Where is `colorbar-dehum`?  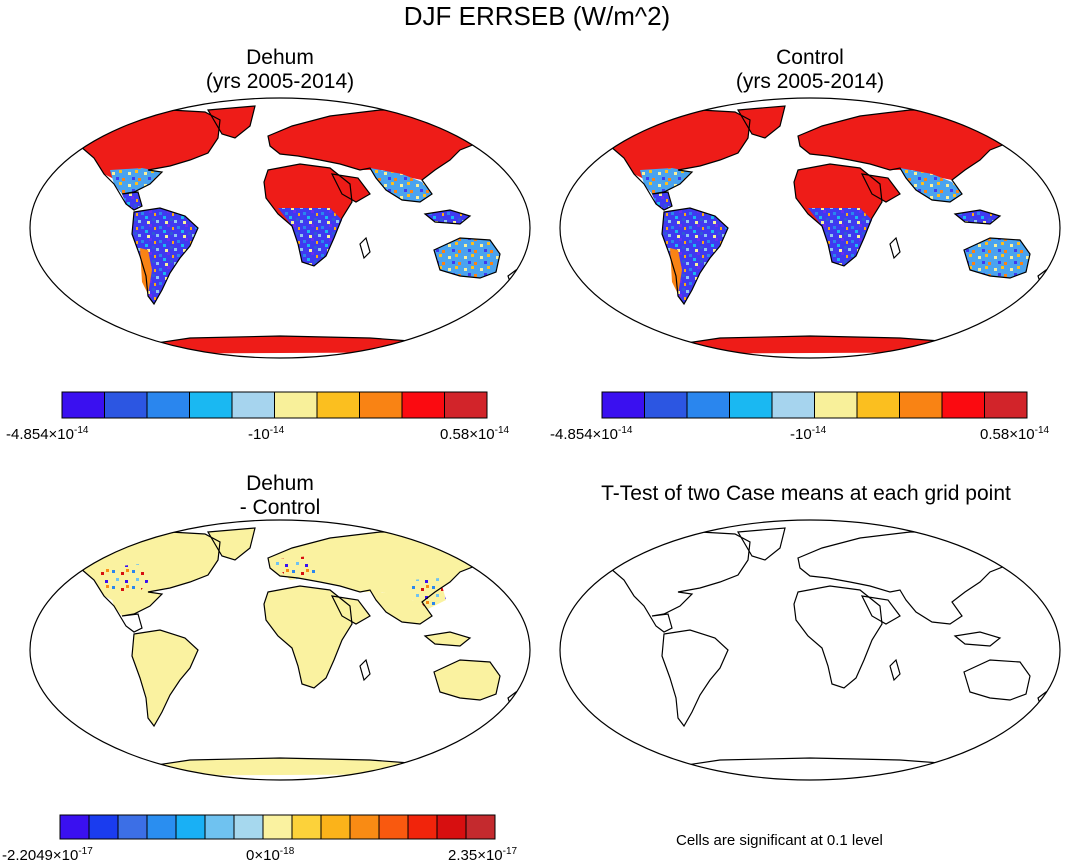
colorbar-dehum is located at coordinates (274, 405).